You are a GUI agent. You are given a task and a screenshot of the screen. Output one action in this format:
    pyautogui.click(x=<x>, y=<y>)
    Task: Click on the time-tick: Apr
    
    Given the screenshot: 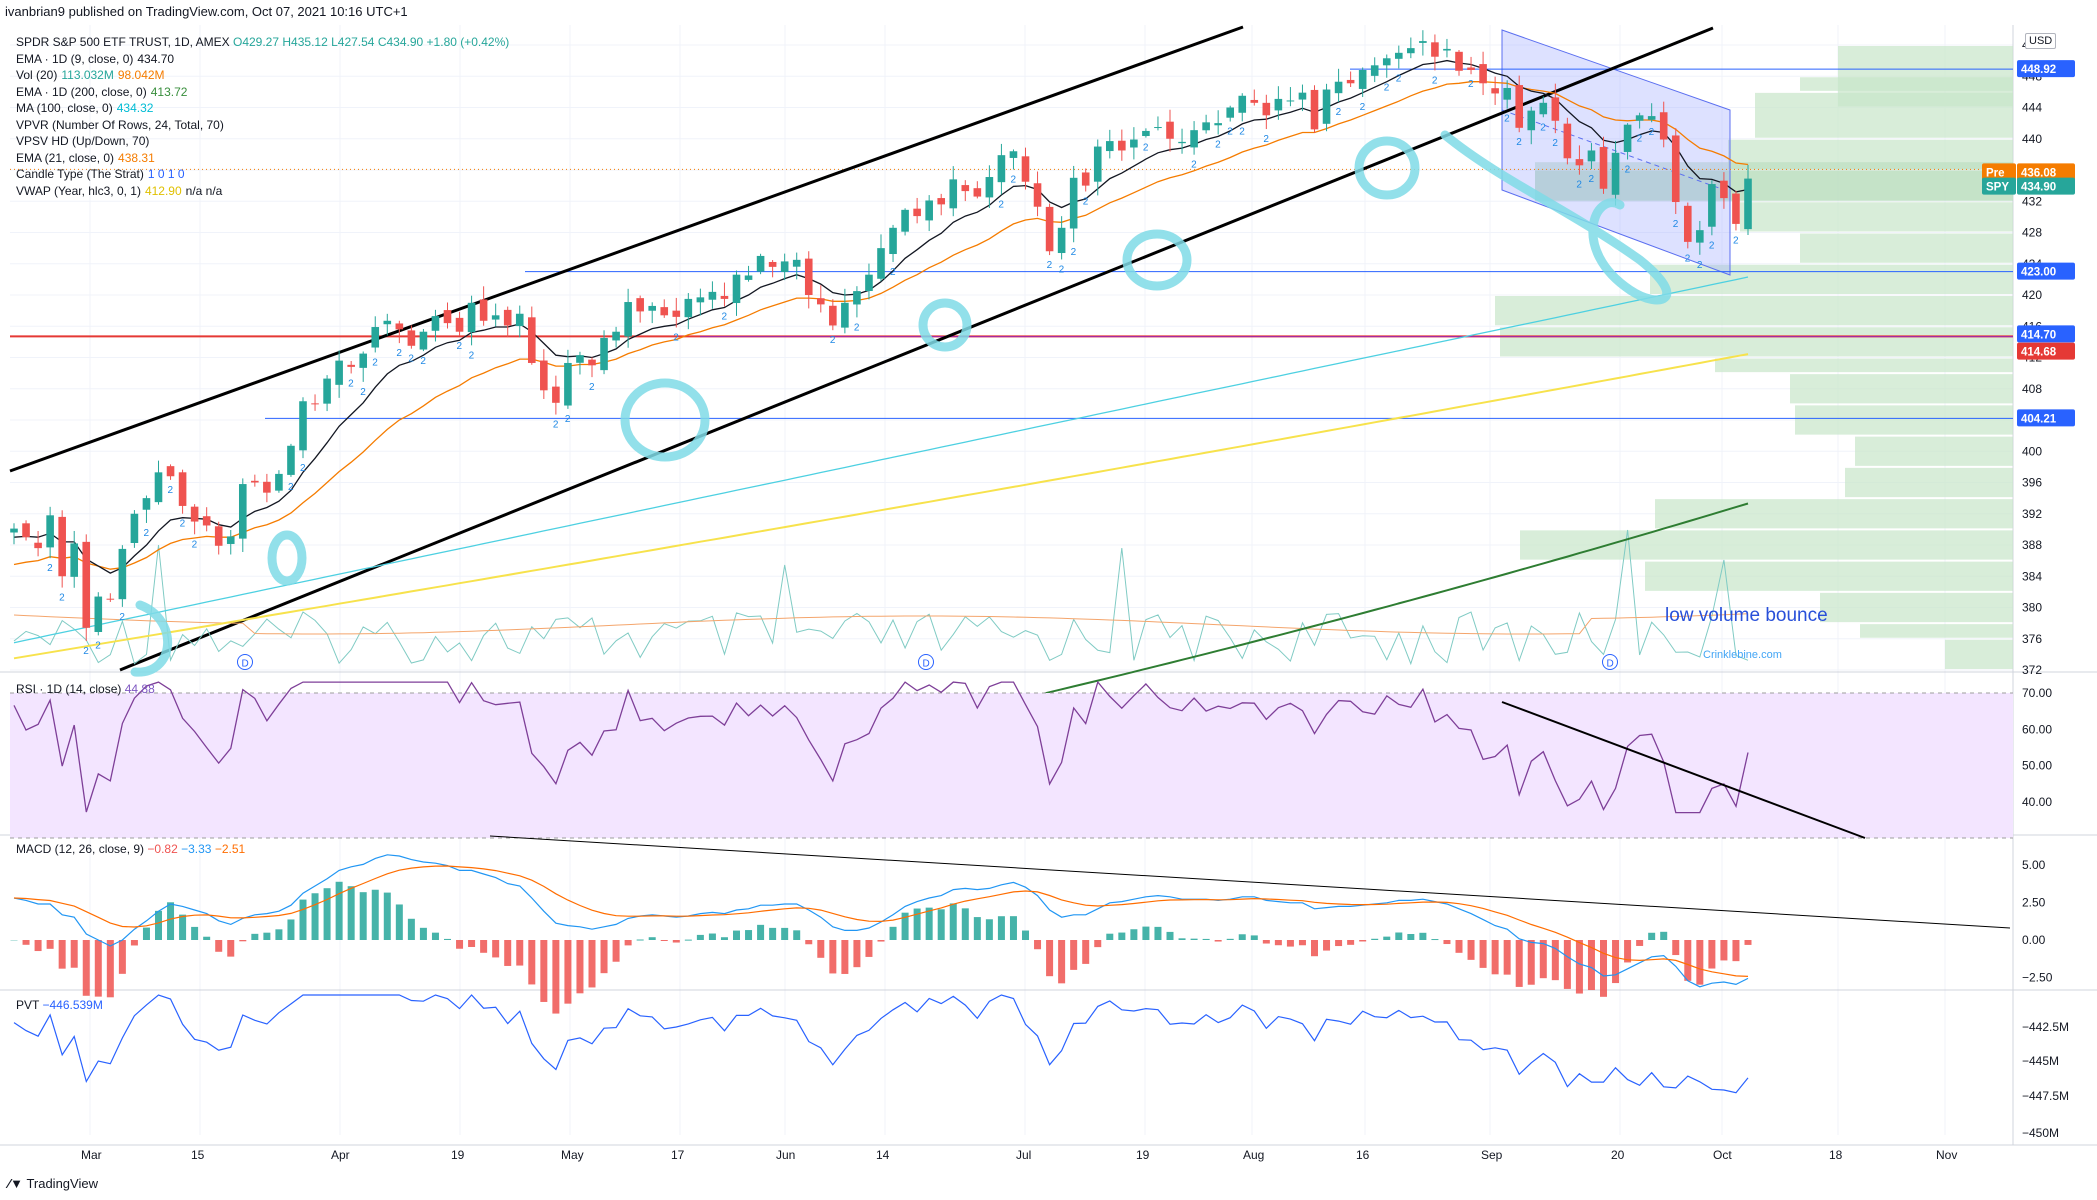 What is the action you would take?
    pyautogui.click(x=340, y=1155)
    